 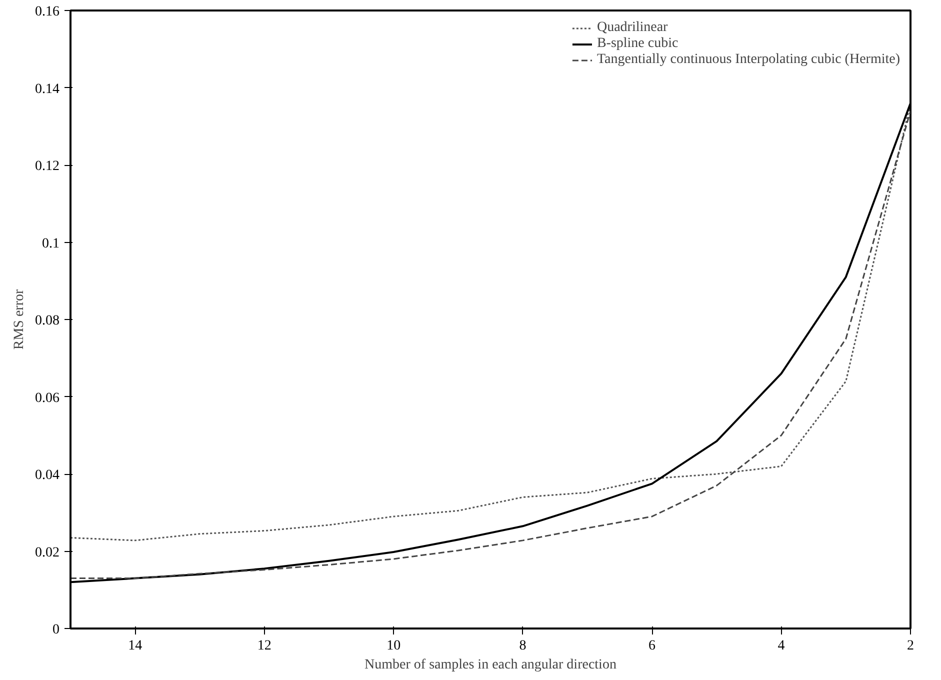 What do you see at coordinates (264, 646) in the screenshot?
I see `x-tick-label: 12` at bounding box center [264, 646].